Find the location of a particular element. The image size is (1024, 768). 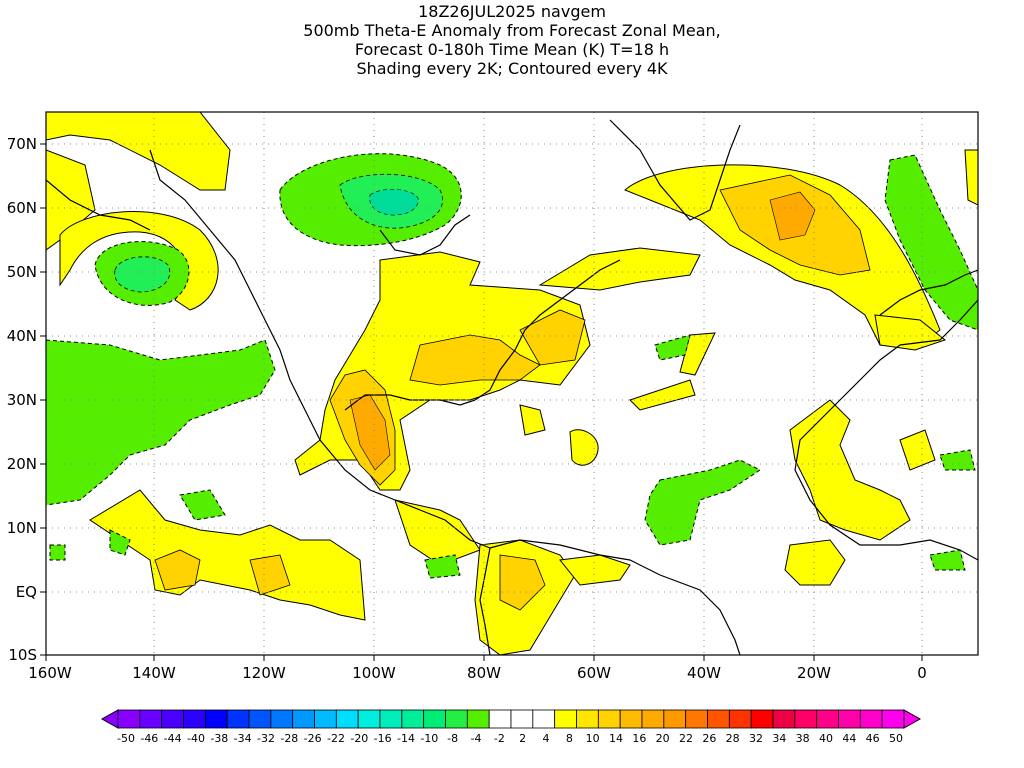

pos-region-west-africa is located at coordinates (850, 470).